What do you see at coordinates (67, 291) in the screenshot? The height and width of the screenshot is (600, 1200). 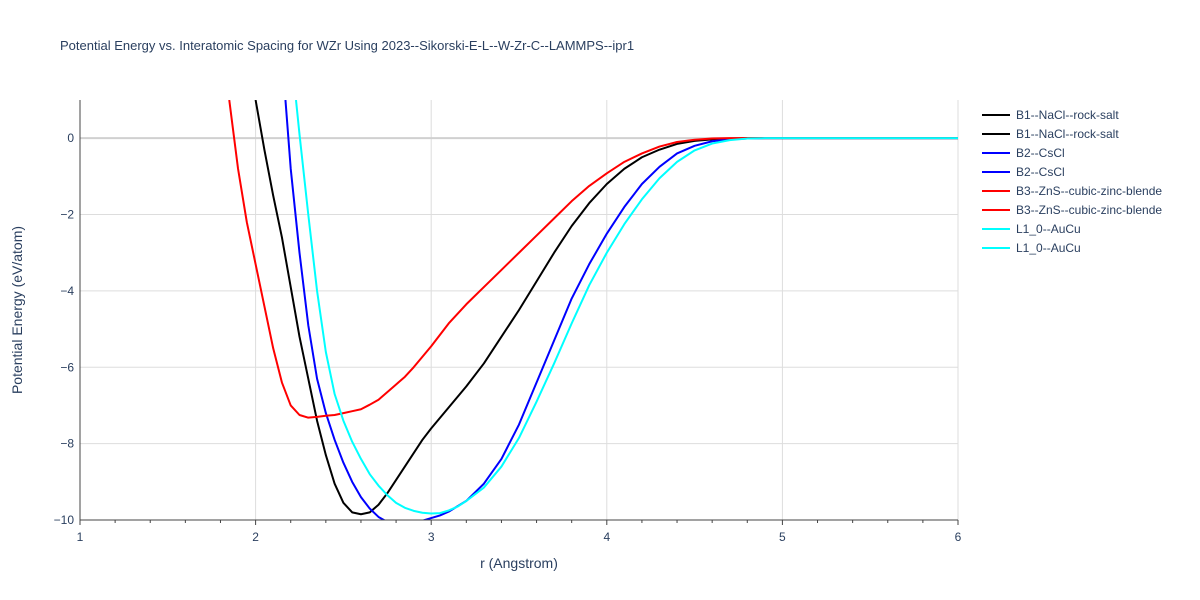 I see `y-tick-label: −4` at bounding box center [67, 291].